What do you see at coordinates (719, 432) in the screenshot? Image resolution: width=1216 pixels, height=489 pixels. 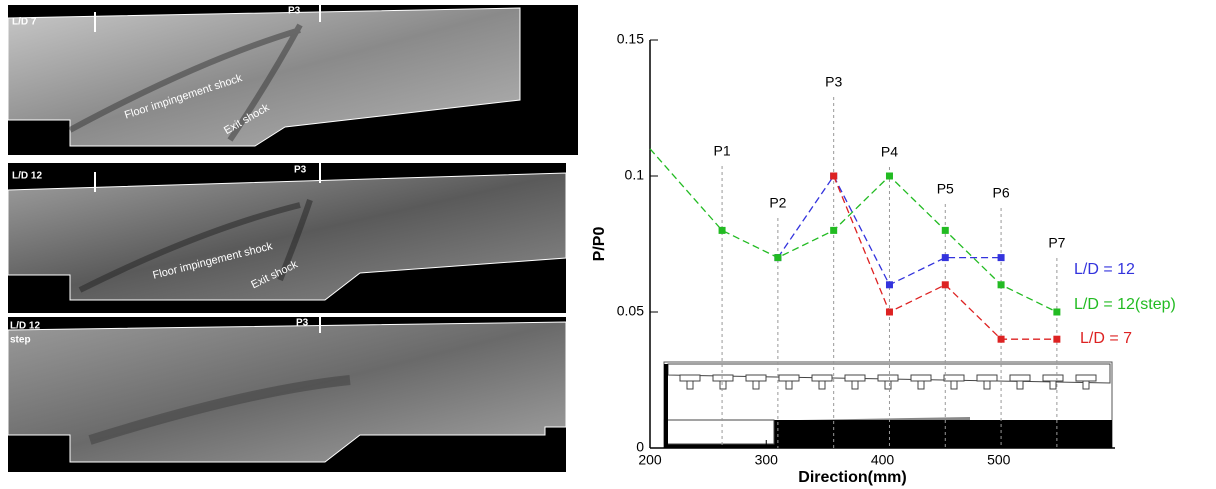 I see `schematic-step` at bounding box center [719, 432].